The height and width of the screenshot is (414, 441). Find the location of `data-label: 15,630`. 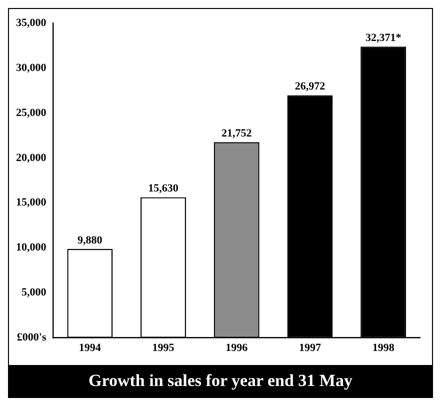

data-label: 15,630 is located at coordinates (163, 188).